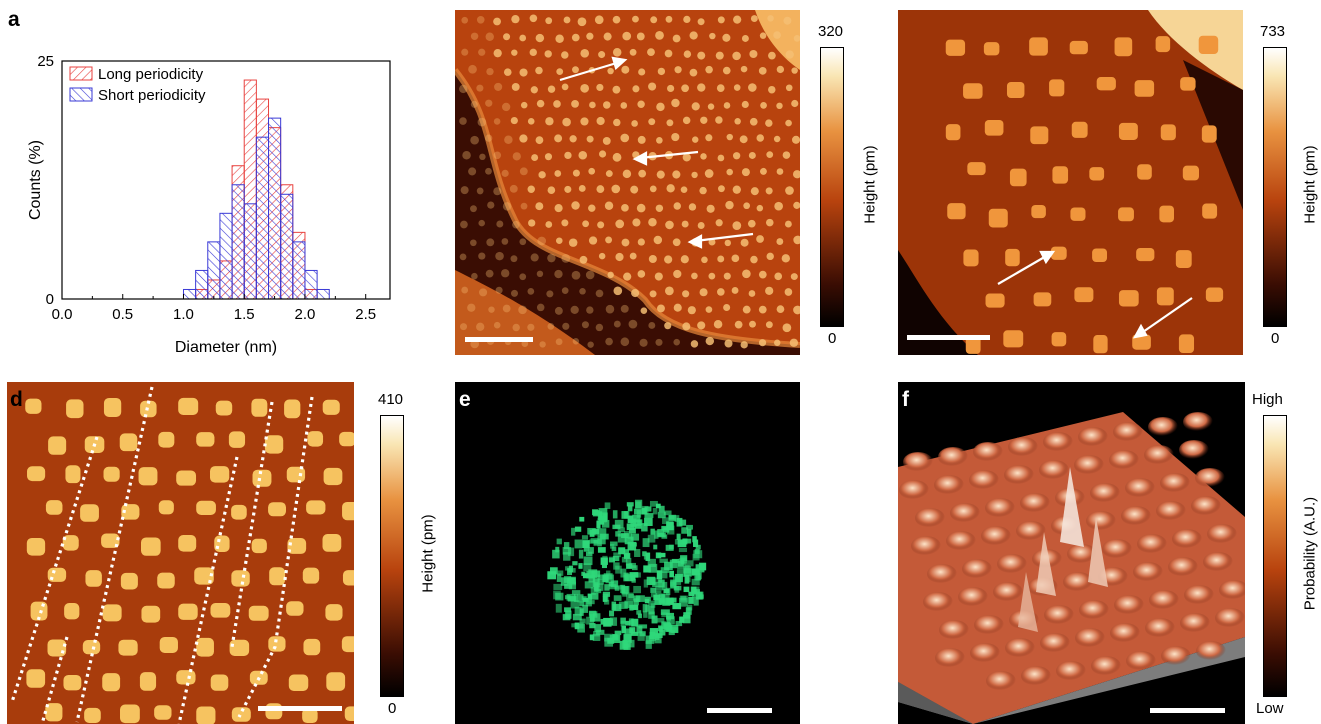 Image resolution: width=1321 pixels, height=724 pixels. What do you see at coordinates (465, 399) in the screenshot?
I see `panel-letter-e: e` at bounding box center [465, 399].